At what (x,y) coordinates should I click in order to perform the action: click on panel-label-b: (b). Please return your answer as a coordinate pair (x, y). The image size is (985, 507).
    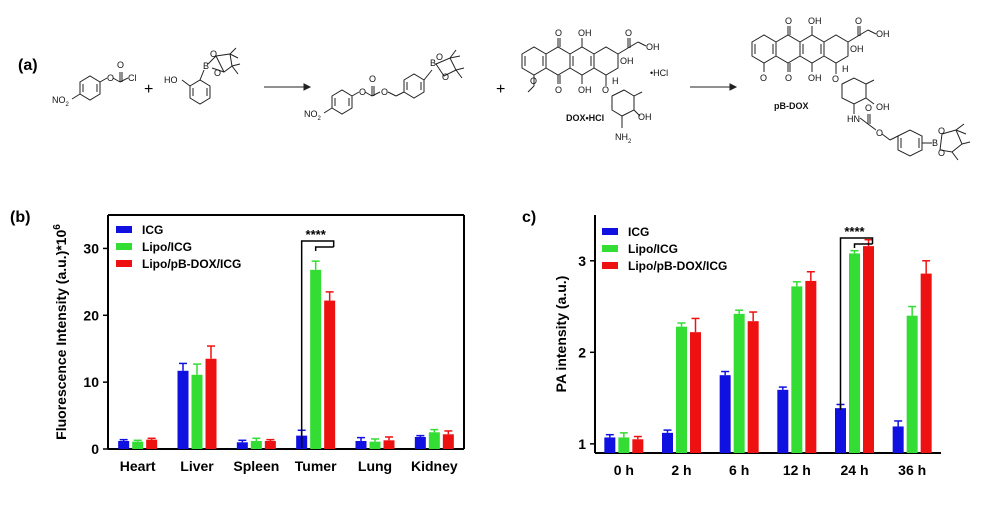
    Looking at the image, I should click on (20, 217).